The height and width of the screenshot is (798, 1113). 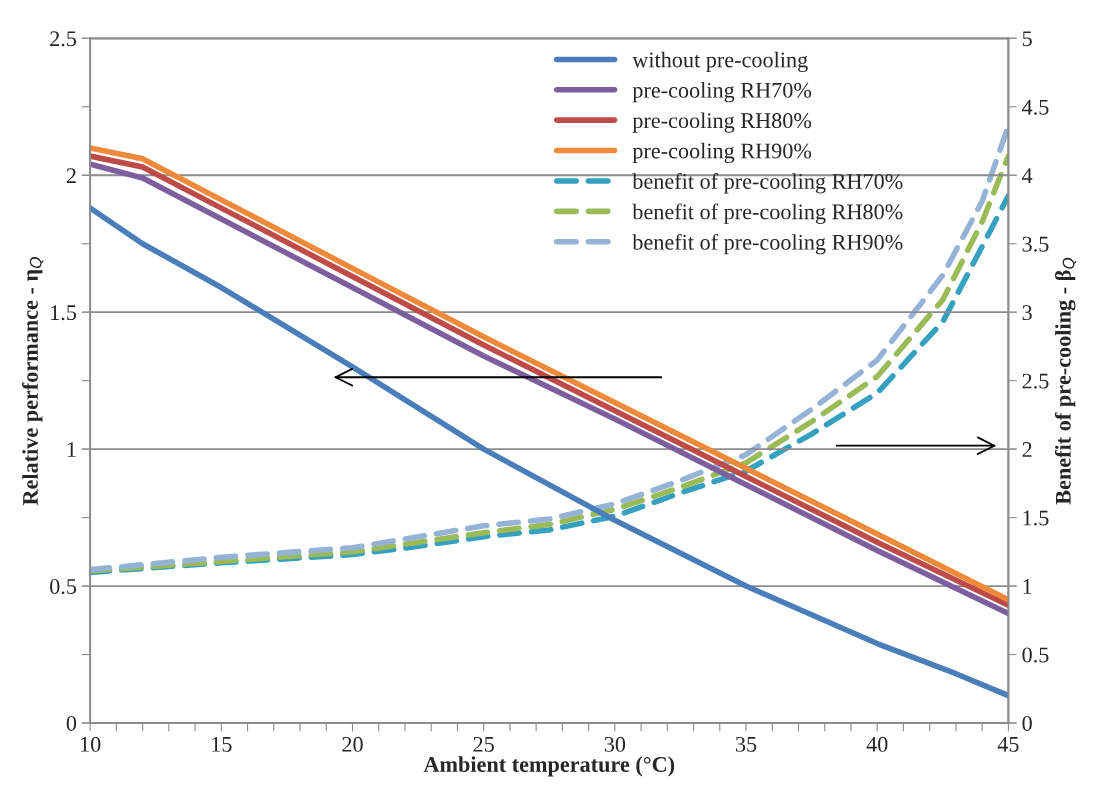 I want to click on legend-label: benefit of pre-cooling RH70%, so click(x=767, y=183).